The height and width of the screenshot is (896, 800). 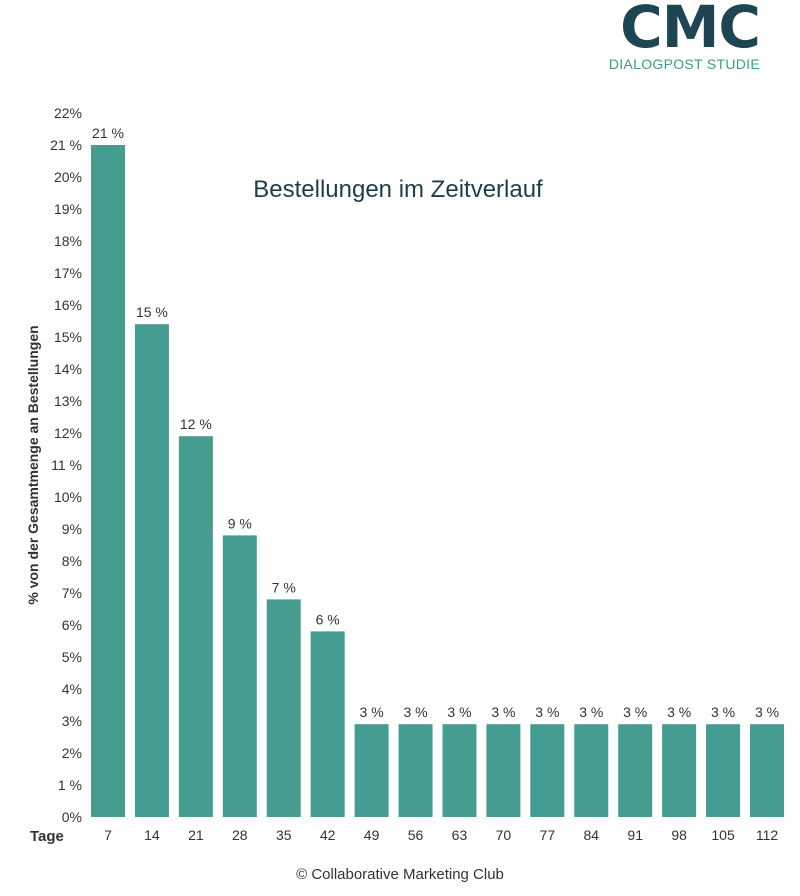 What do you see at coordinates (68, 369) in the screenshot?
I see `y-tick-label: 14%` at bounding box center [68, 369].